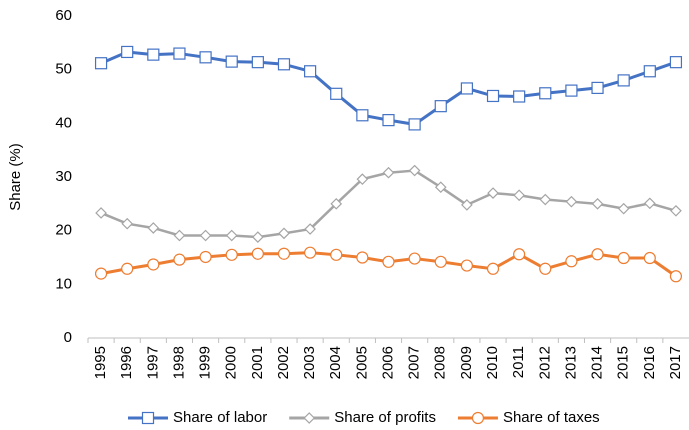  What do you see at coordinates (63, 283) in the screenshot?
I see `y-tick-label: 10` at bounding box center [63, 283].